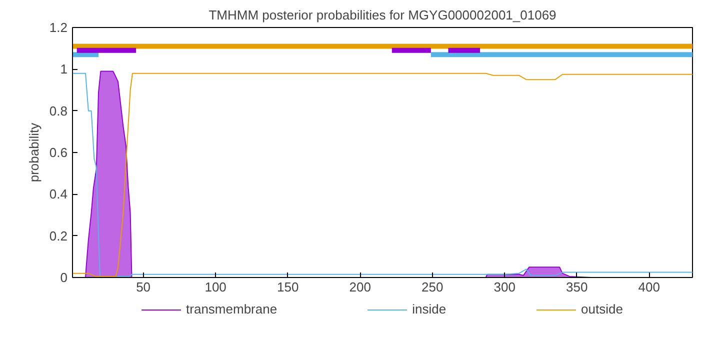 The image size is (720, 352). I want to click on y-tick-label: 1.2, so click(58, 27).